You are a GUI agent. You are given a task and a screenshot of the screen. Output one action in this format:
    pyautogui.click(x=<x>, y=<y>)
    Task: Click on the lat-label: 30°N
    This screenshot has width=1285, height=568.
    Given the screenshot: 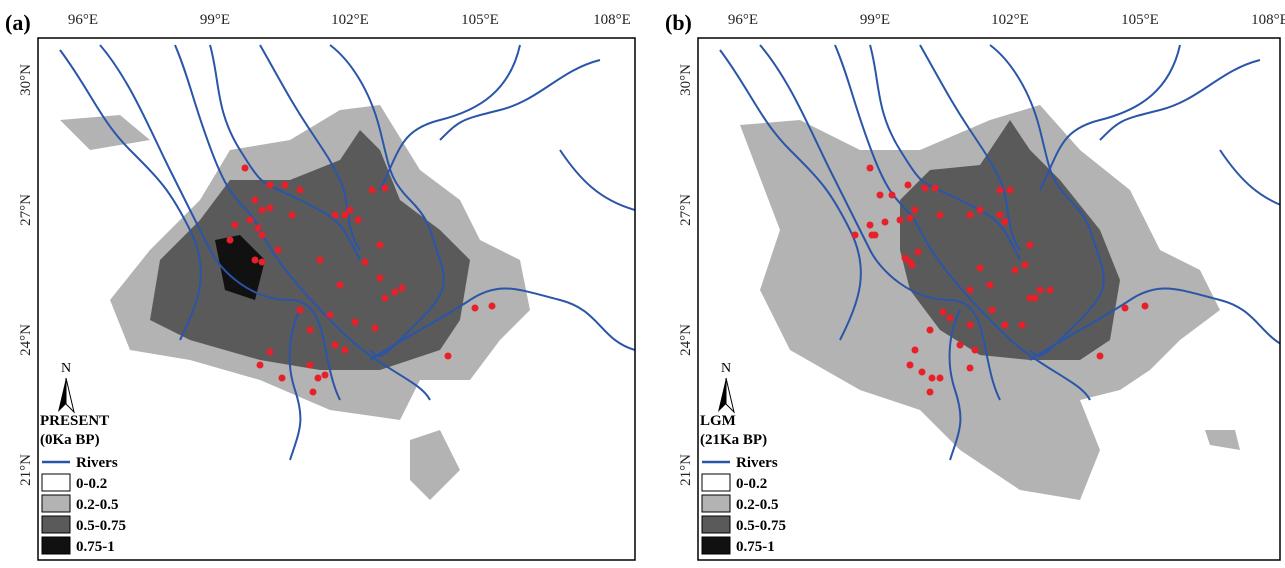 What is the action you would take?
    pyautogui.click(x=686, y=80)
    